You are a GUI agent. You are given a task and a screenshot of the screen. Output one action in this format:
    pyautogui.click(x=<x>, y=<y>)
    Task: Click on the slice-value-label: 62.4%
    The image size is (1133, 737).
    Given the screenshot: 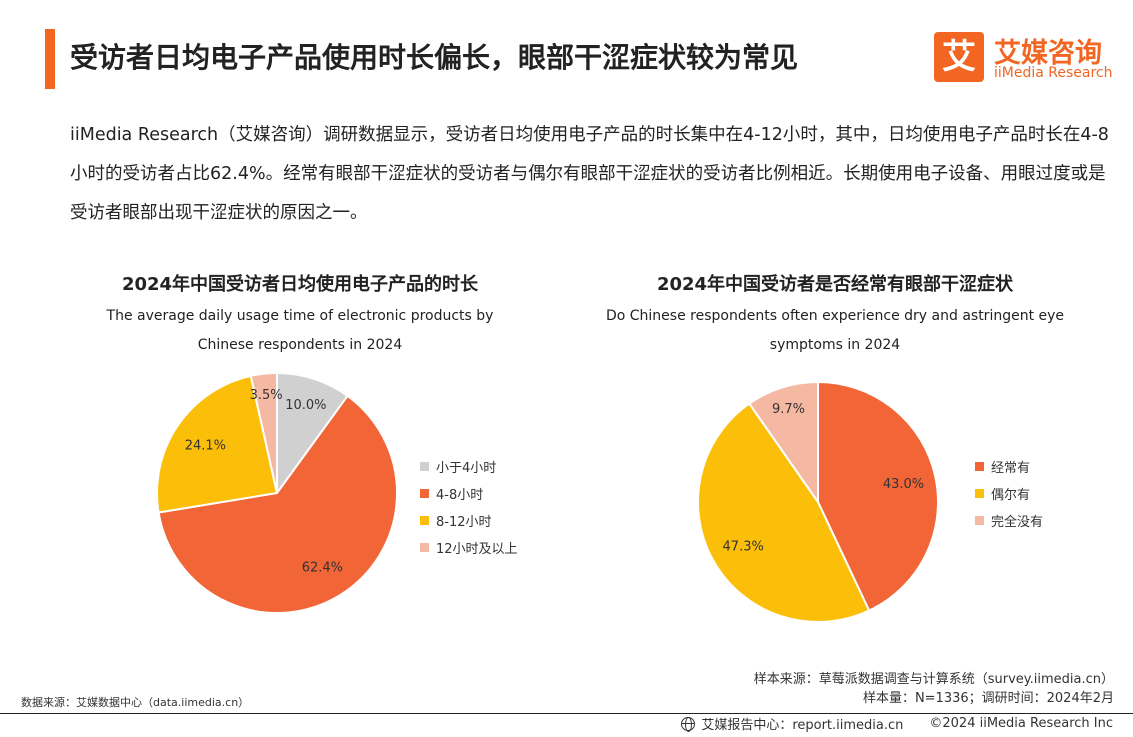 What is the action you would take?
    pyautogui.click(x=322, y=568)
    